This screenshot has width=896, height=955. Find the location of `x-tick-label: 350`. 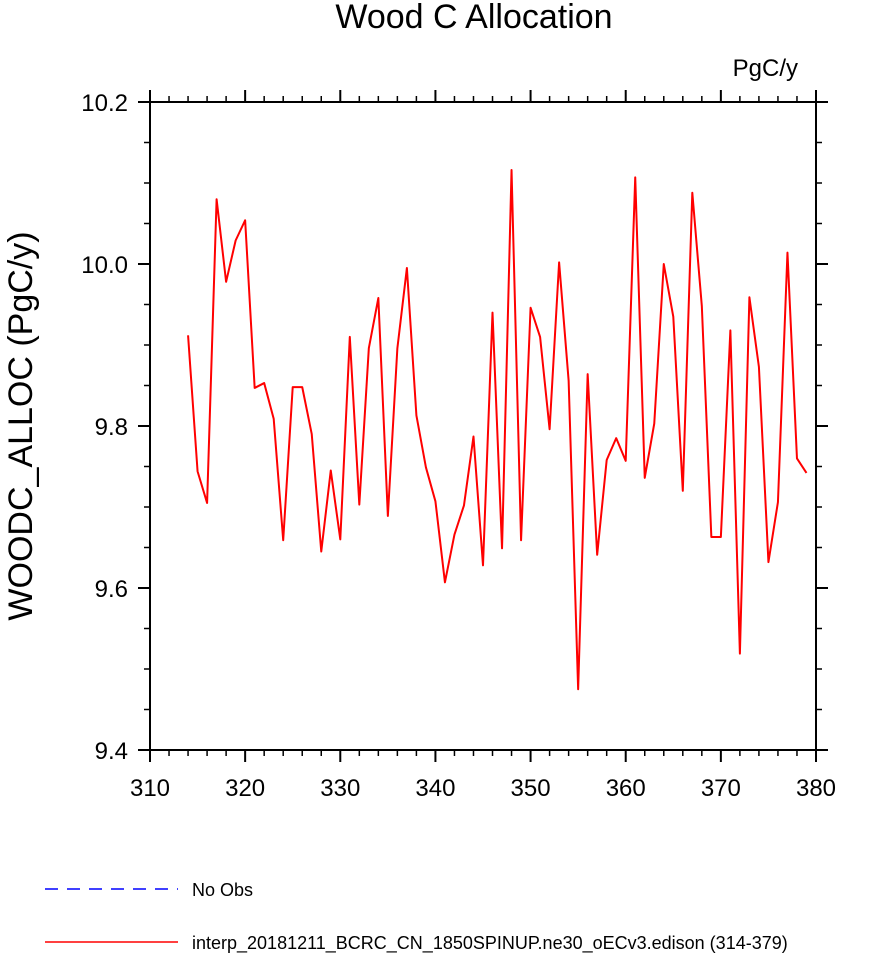

x-tick-label: 350 is located at coordinates (531, 788).